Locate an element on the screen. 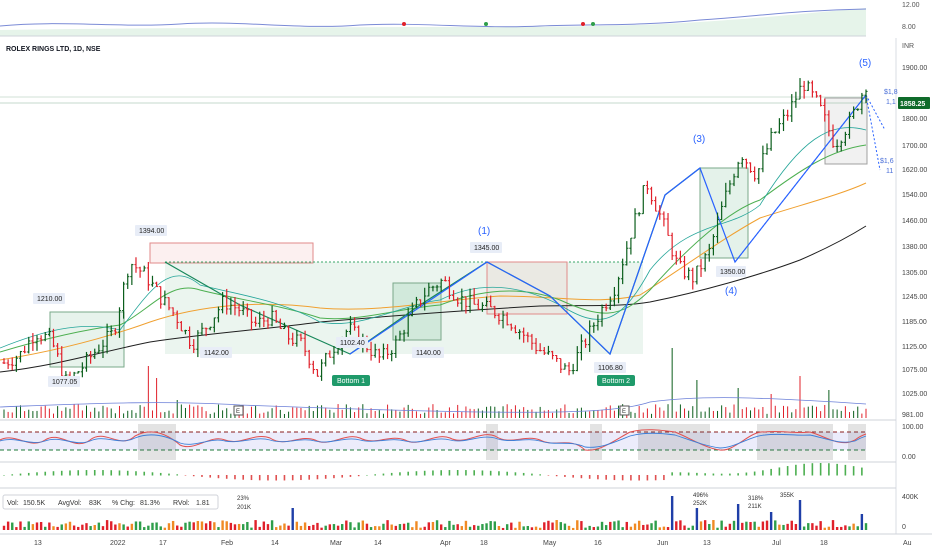 The width and height of the screenshot is (932, 555). price-label: 1102.40 is located at coordinates (352, 343).